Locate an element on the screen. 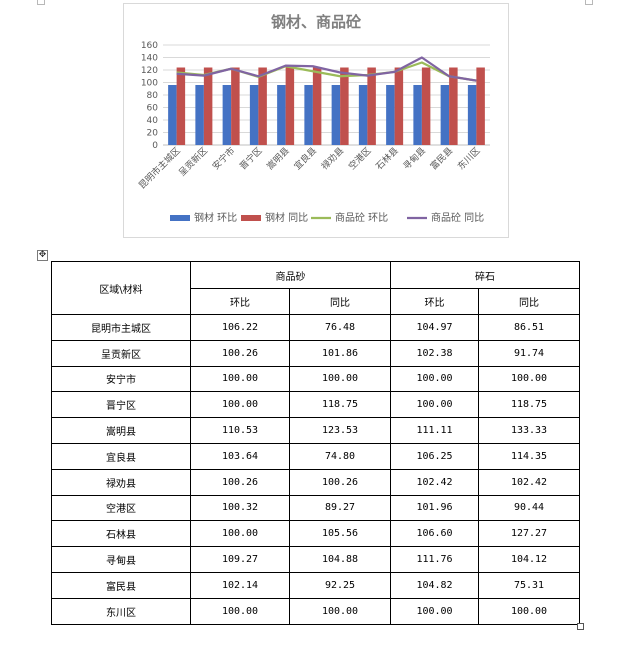 The height and width of the screenshot is (651, 630). value-cell: 127.27 is located at coordinates (529, 534).